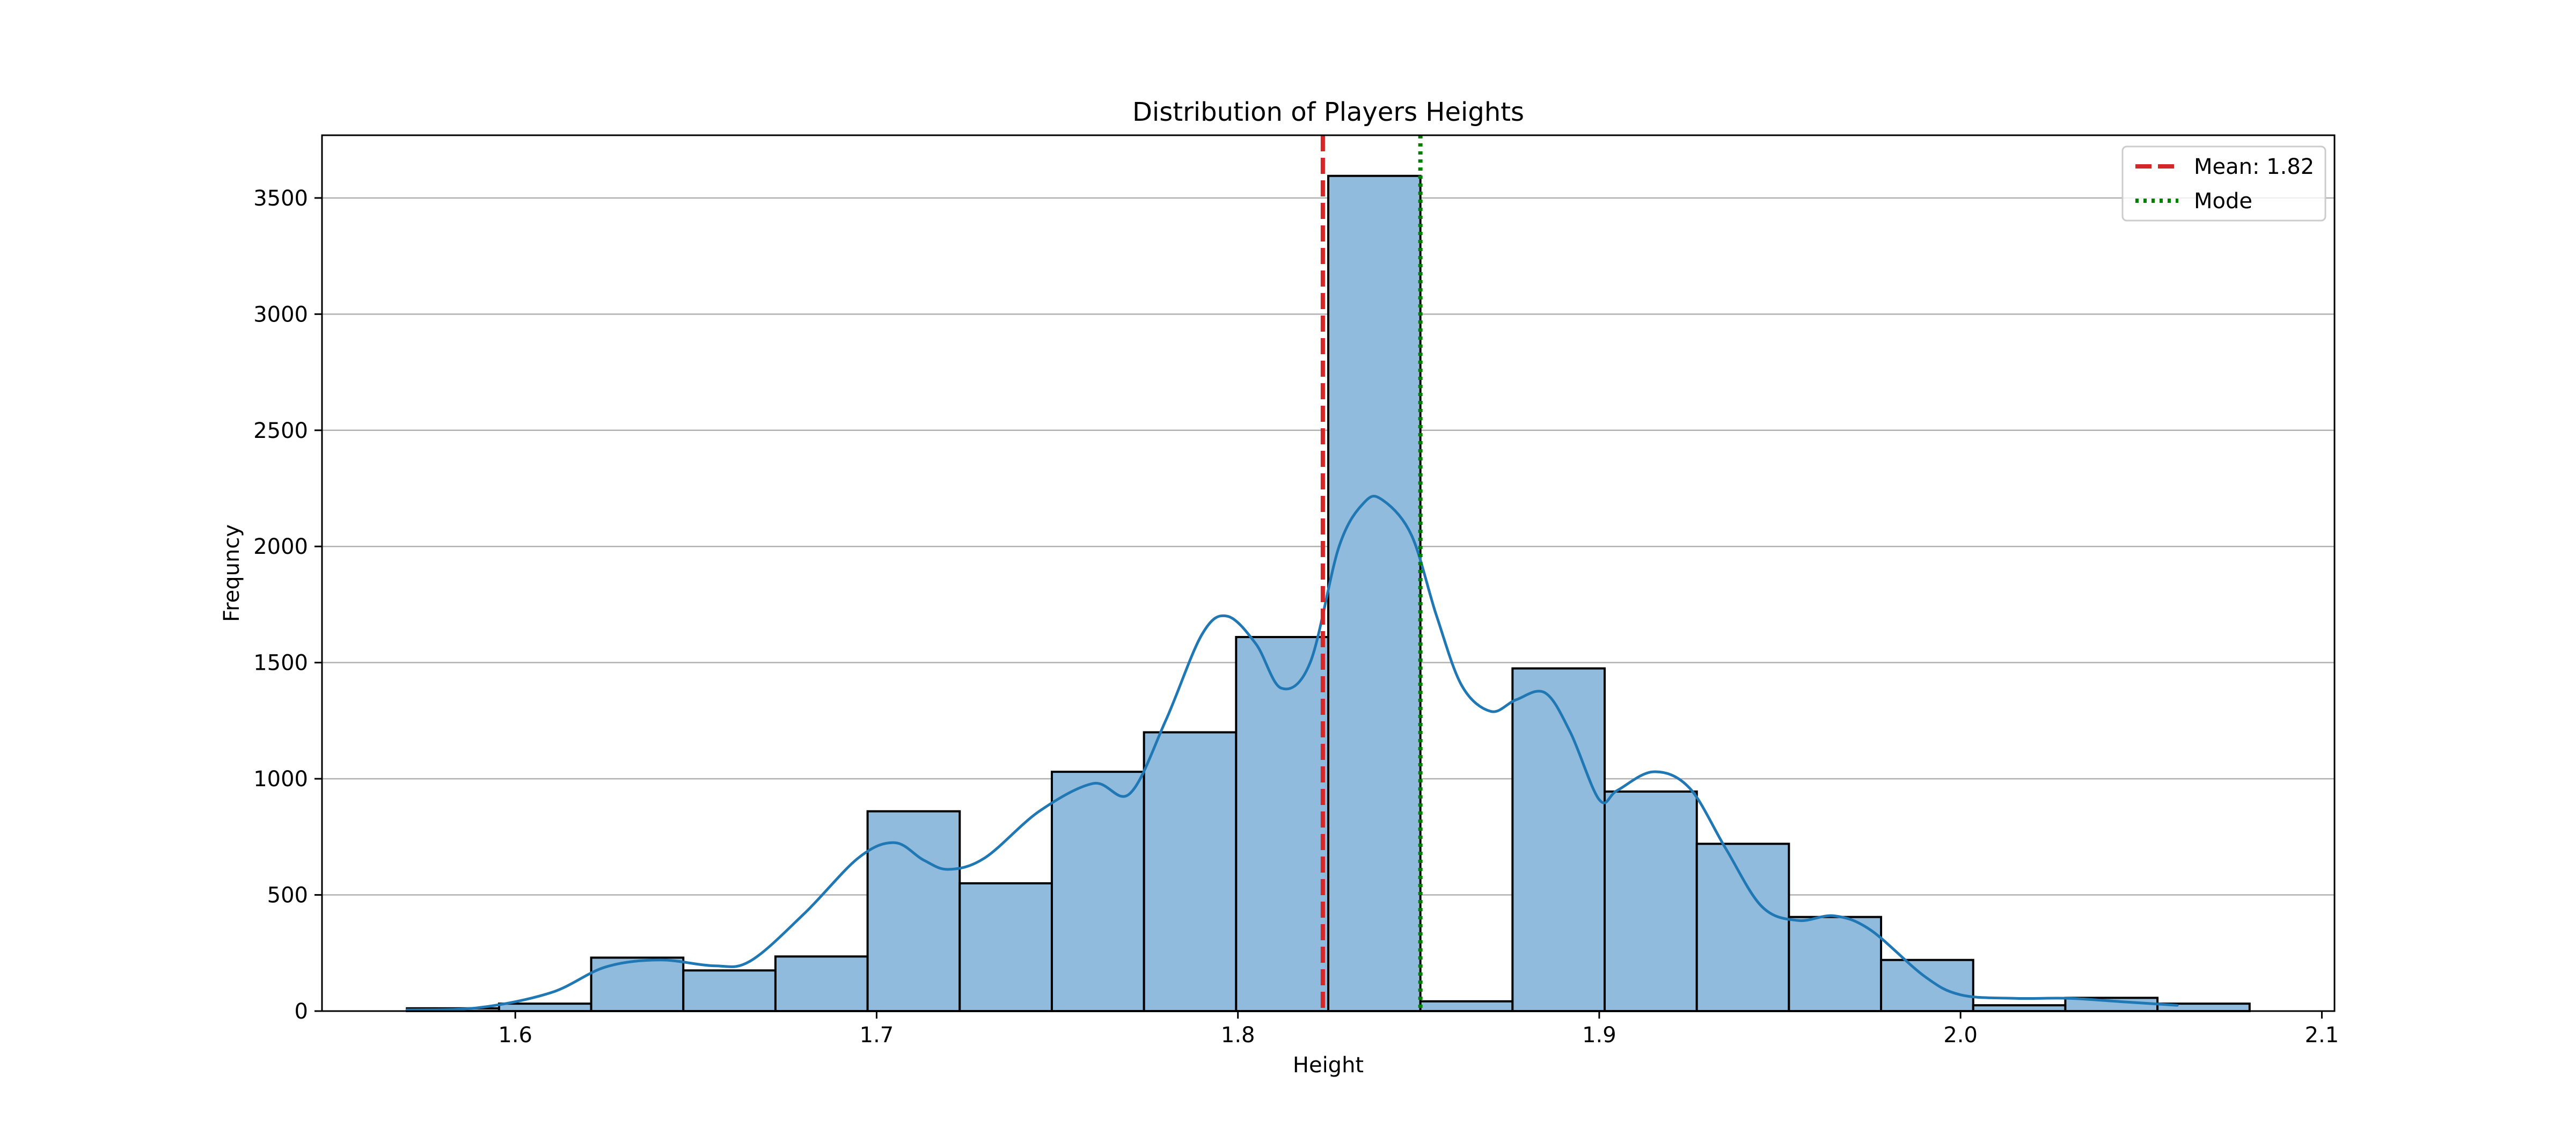 This screenshot has width=2576, height=1127. I want to click on y-tick-label: 500, so click(287, 895).